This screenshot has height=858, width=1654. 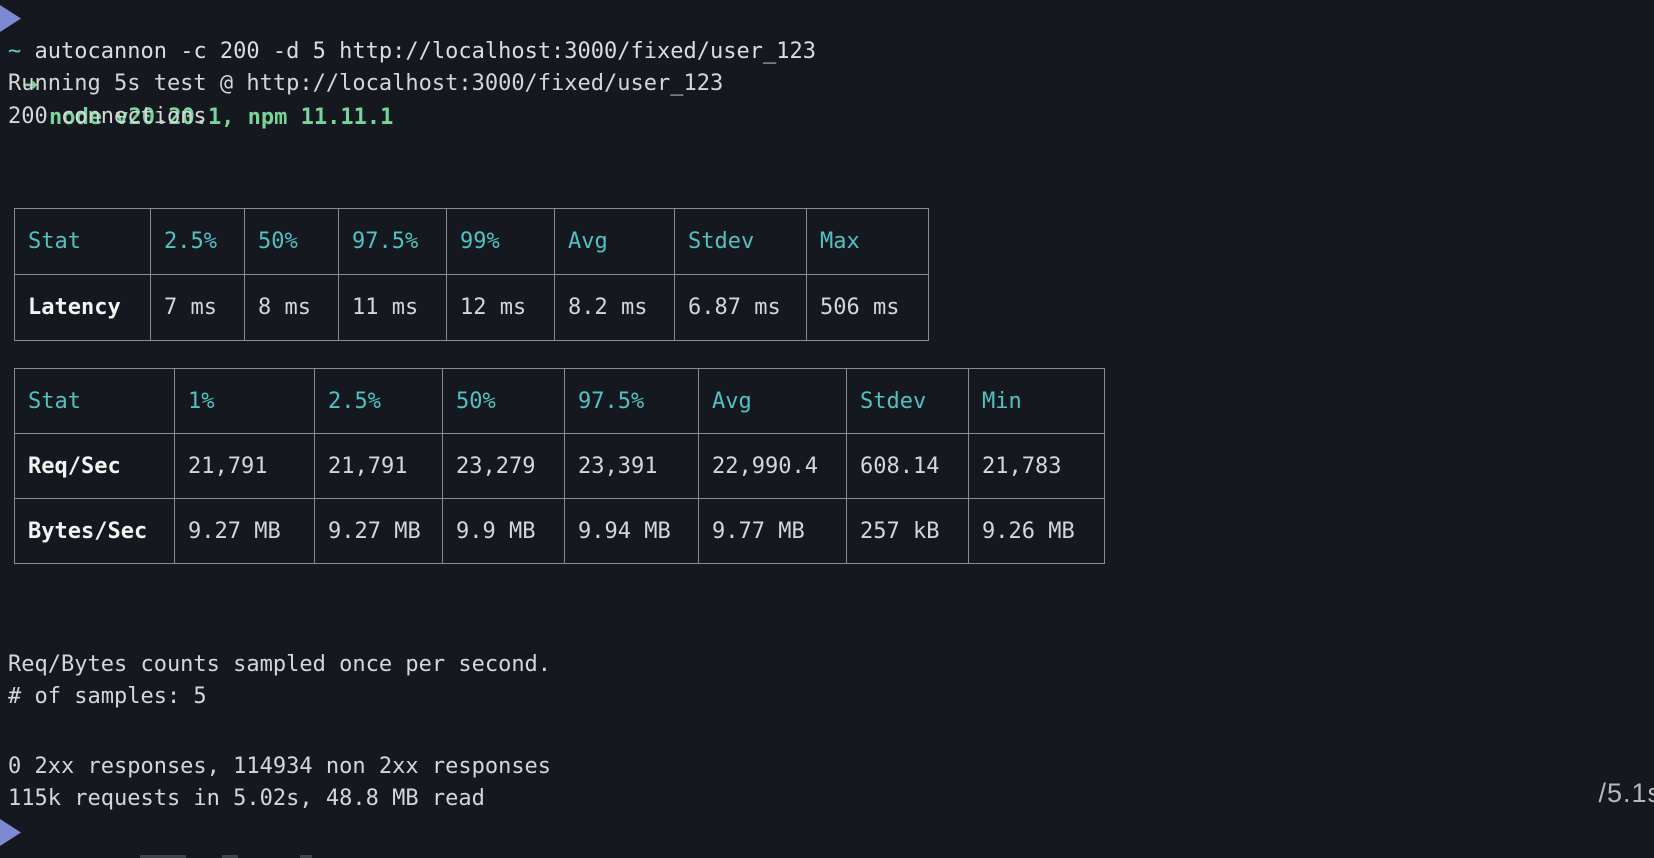 What do you see at coordinates (107, 696) in the screenshot?
I see `samples-count-line: # of samples: 5` at bounding box center [107, 696].